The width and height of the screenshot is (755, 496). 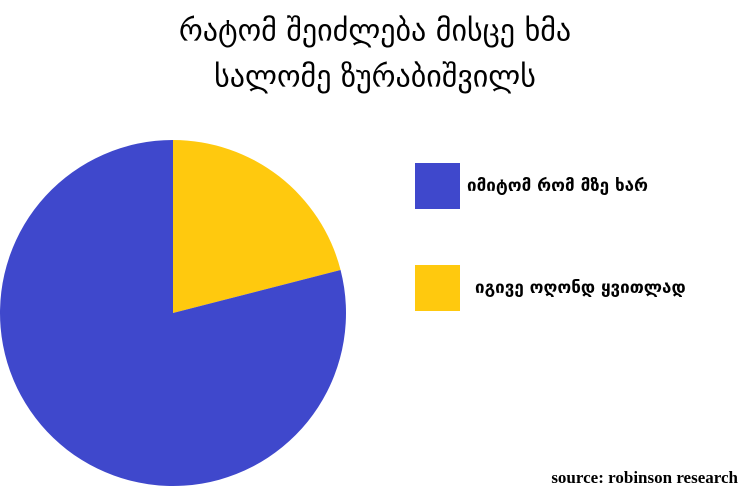 What do you see at coordinates (375, 31) in the screenshot?
I see `chart-title: რატომ შეიძლება მისცე ხმა` at bounding box center [375, 31].